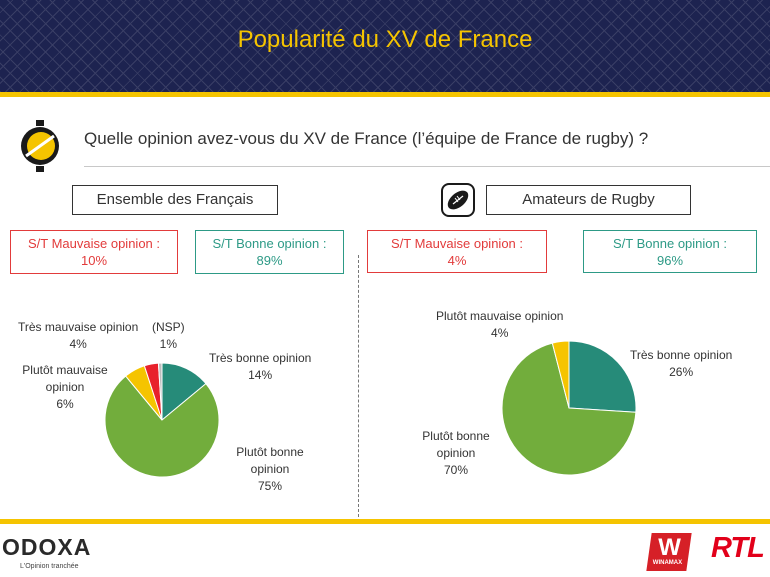 The width and height of the screenshot is (770, 577). What do you see at coordinates (49, 566) in the screenshot?
I see `odoxa-tagline: L'Opinion tranchée` at bounding box center [49, 566].